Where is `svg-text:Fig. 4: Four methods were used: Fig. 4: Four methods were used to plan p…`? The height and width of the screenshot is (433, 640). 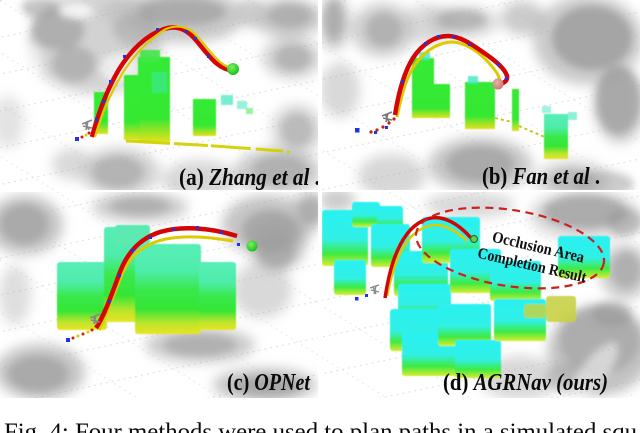
svg-text:Fig. 4: Four methods were used: Fig. 4: Four methods were used to plan p… is located at coordinates (320, 426).